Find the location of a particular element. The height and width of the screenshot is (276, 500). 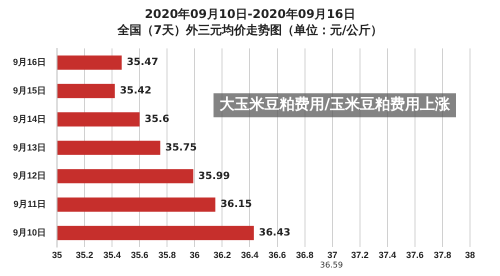

data-label: 35.75 is located at coordinates (181, 148).